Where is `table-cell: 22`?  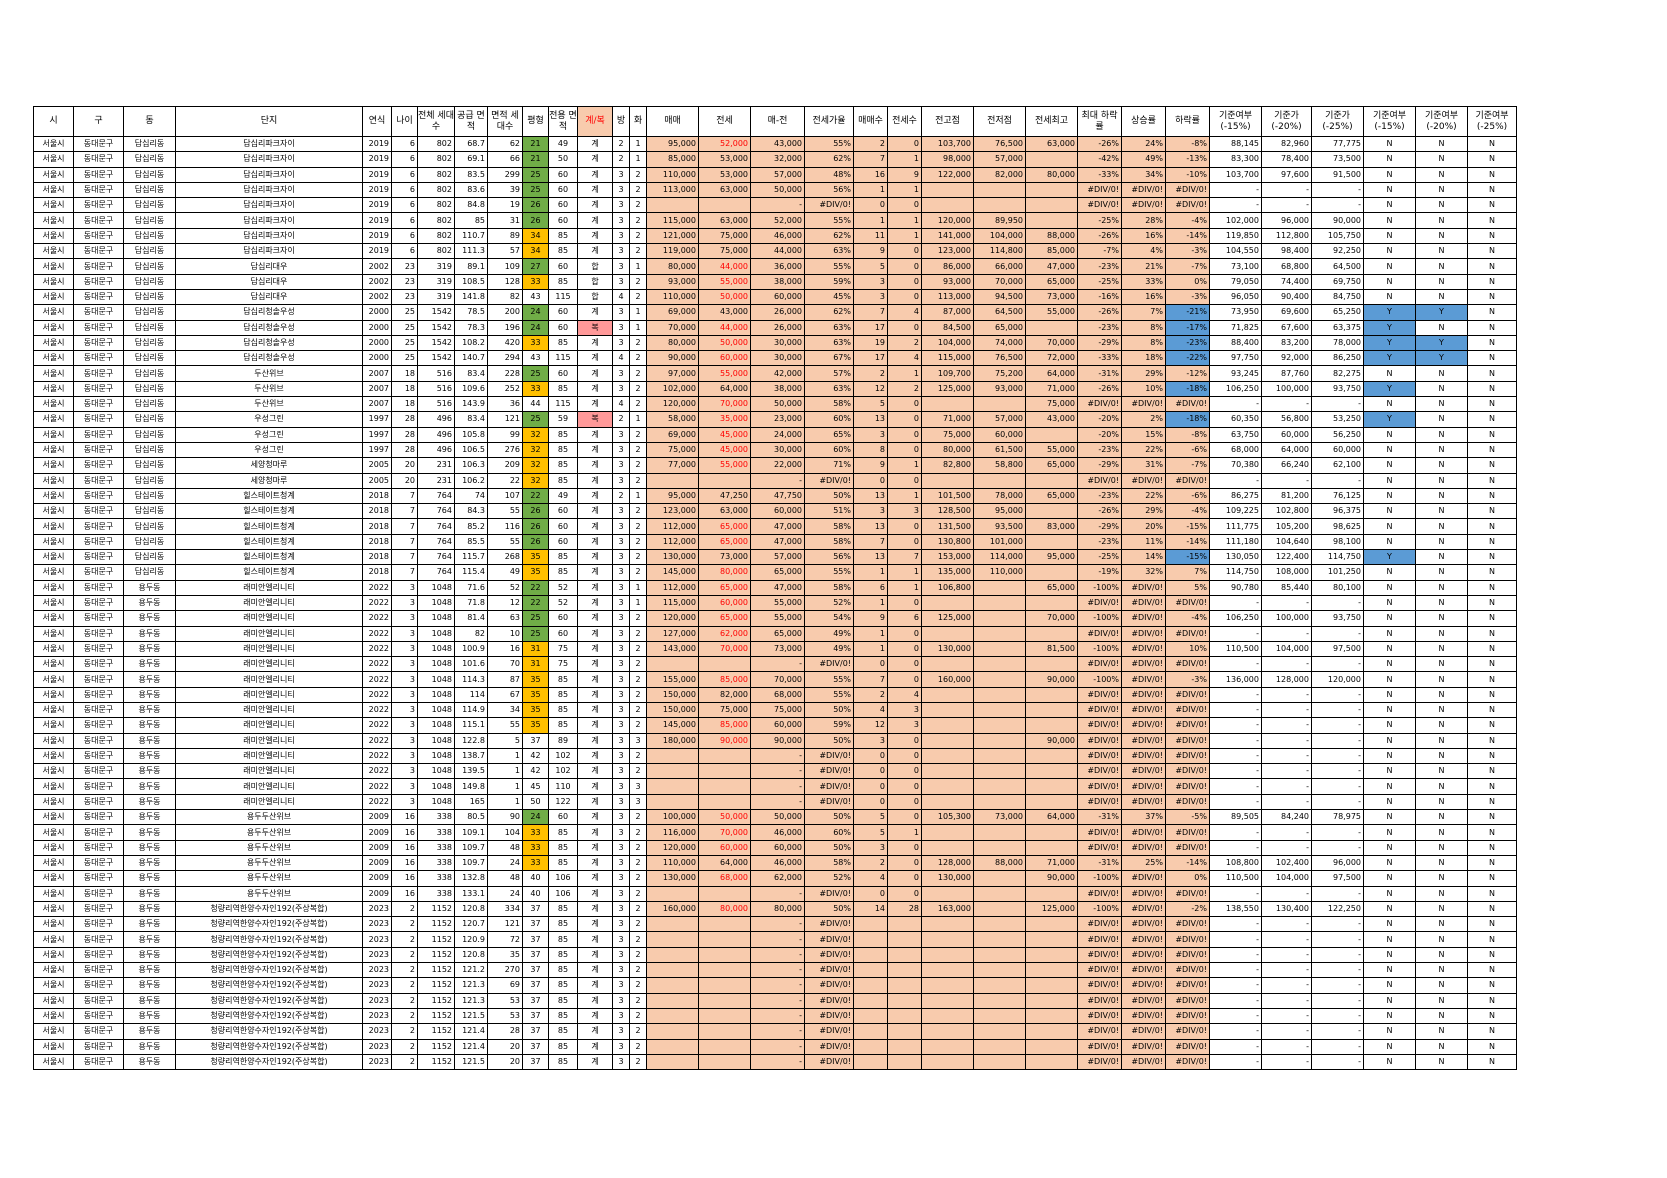
table-cell: 22 is located at coordinates (505, 480).